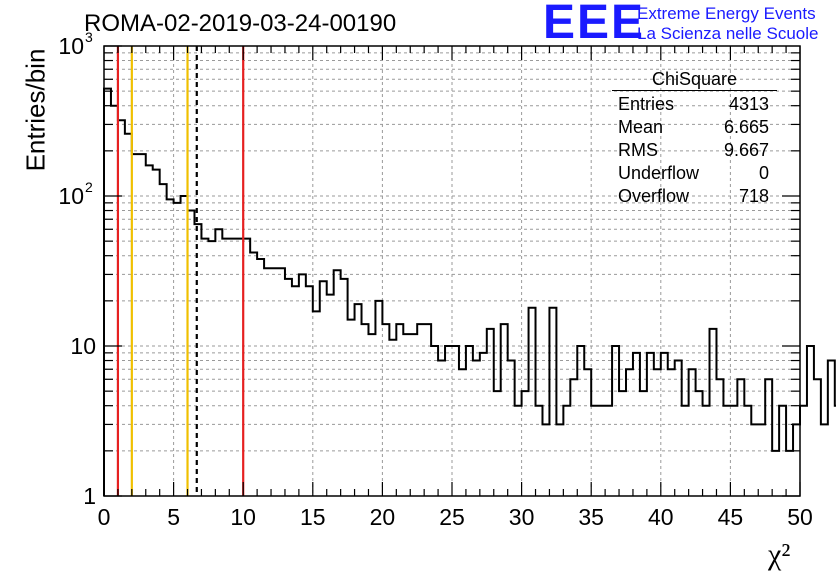  What do you see at coordinates (763, 173) in the screenshot?
I see `stats-value: 0` at bounding box center [763, 173].